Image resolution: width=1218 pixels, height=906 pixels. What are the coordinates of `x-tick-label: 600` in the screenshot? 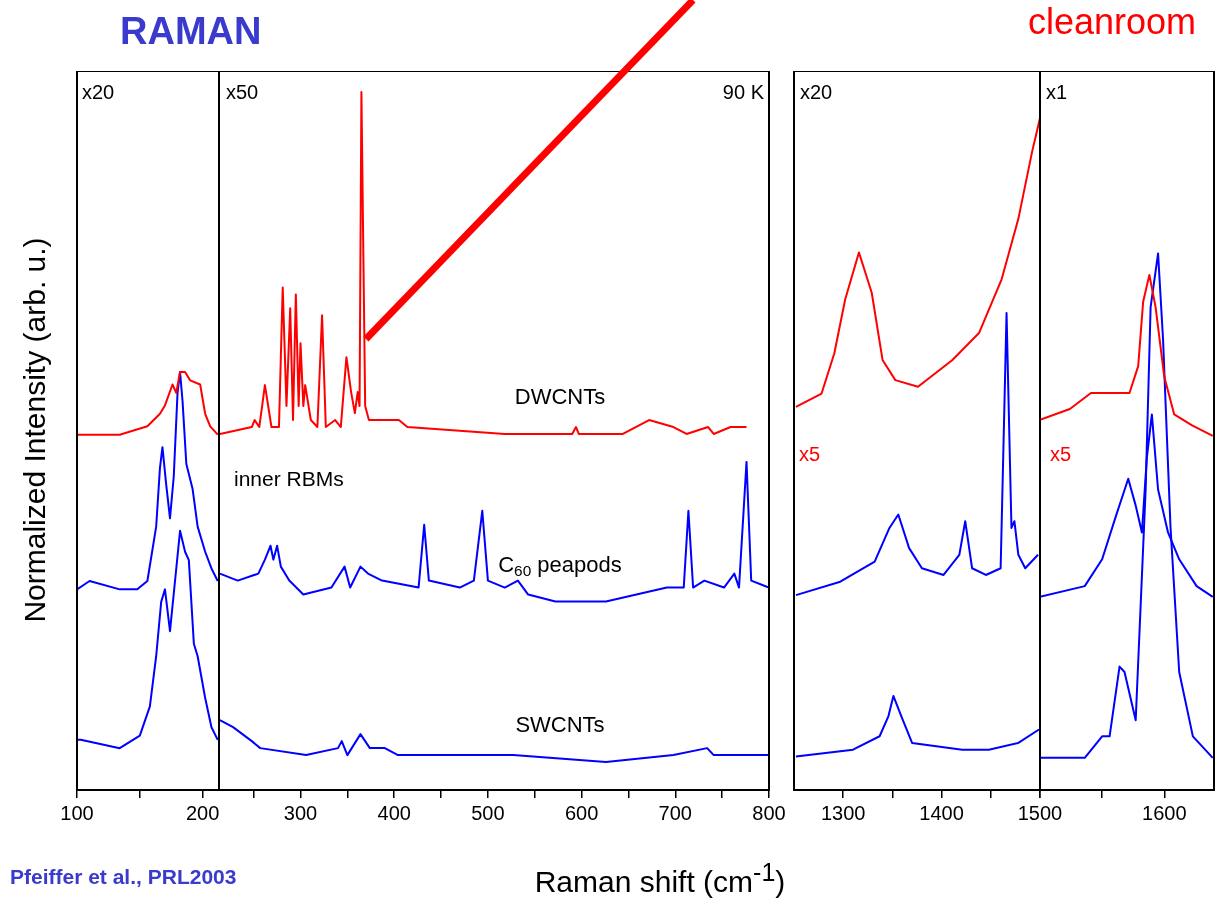 It's located at (581, 812).